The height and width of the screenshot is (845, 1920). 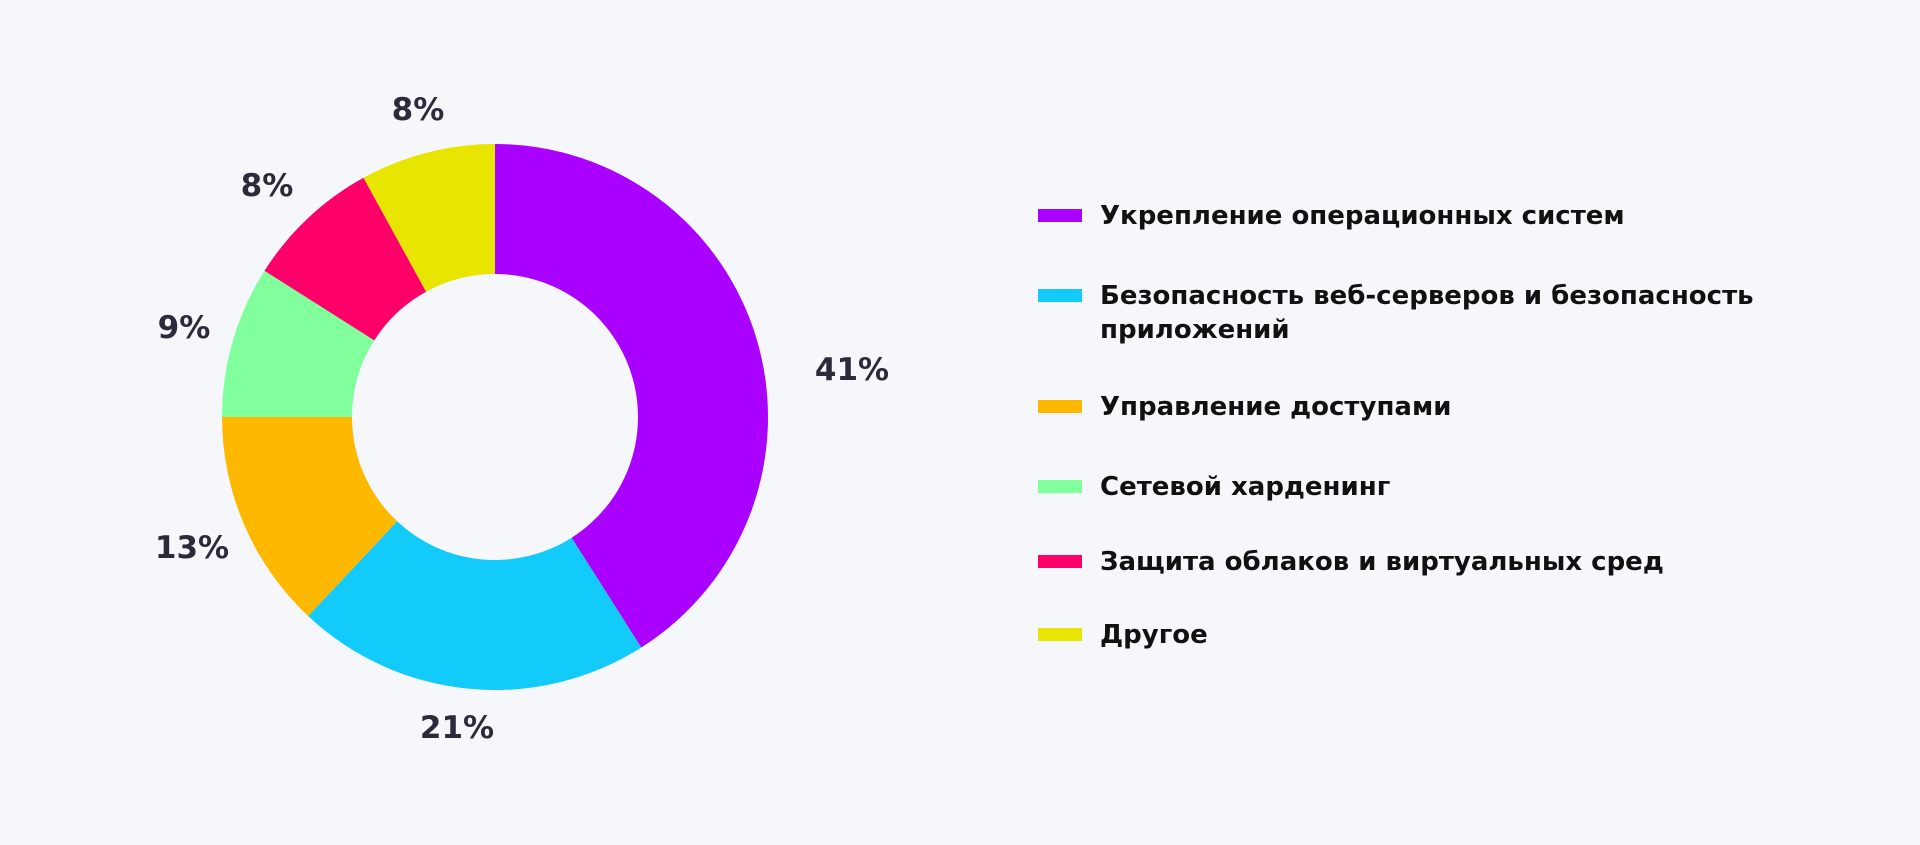 I want to click on slice-label-1: 21%, so click(x=457, y=728).